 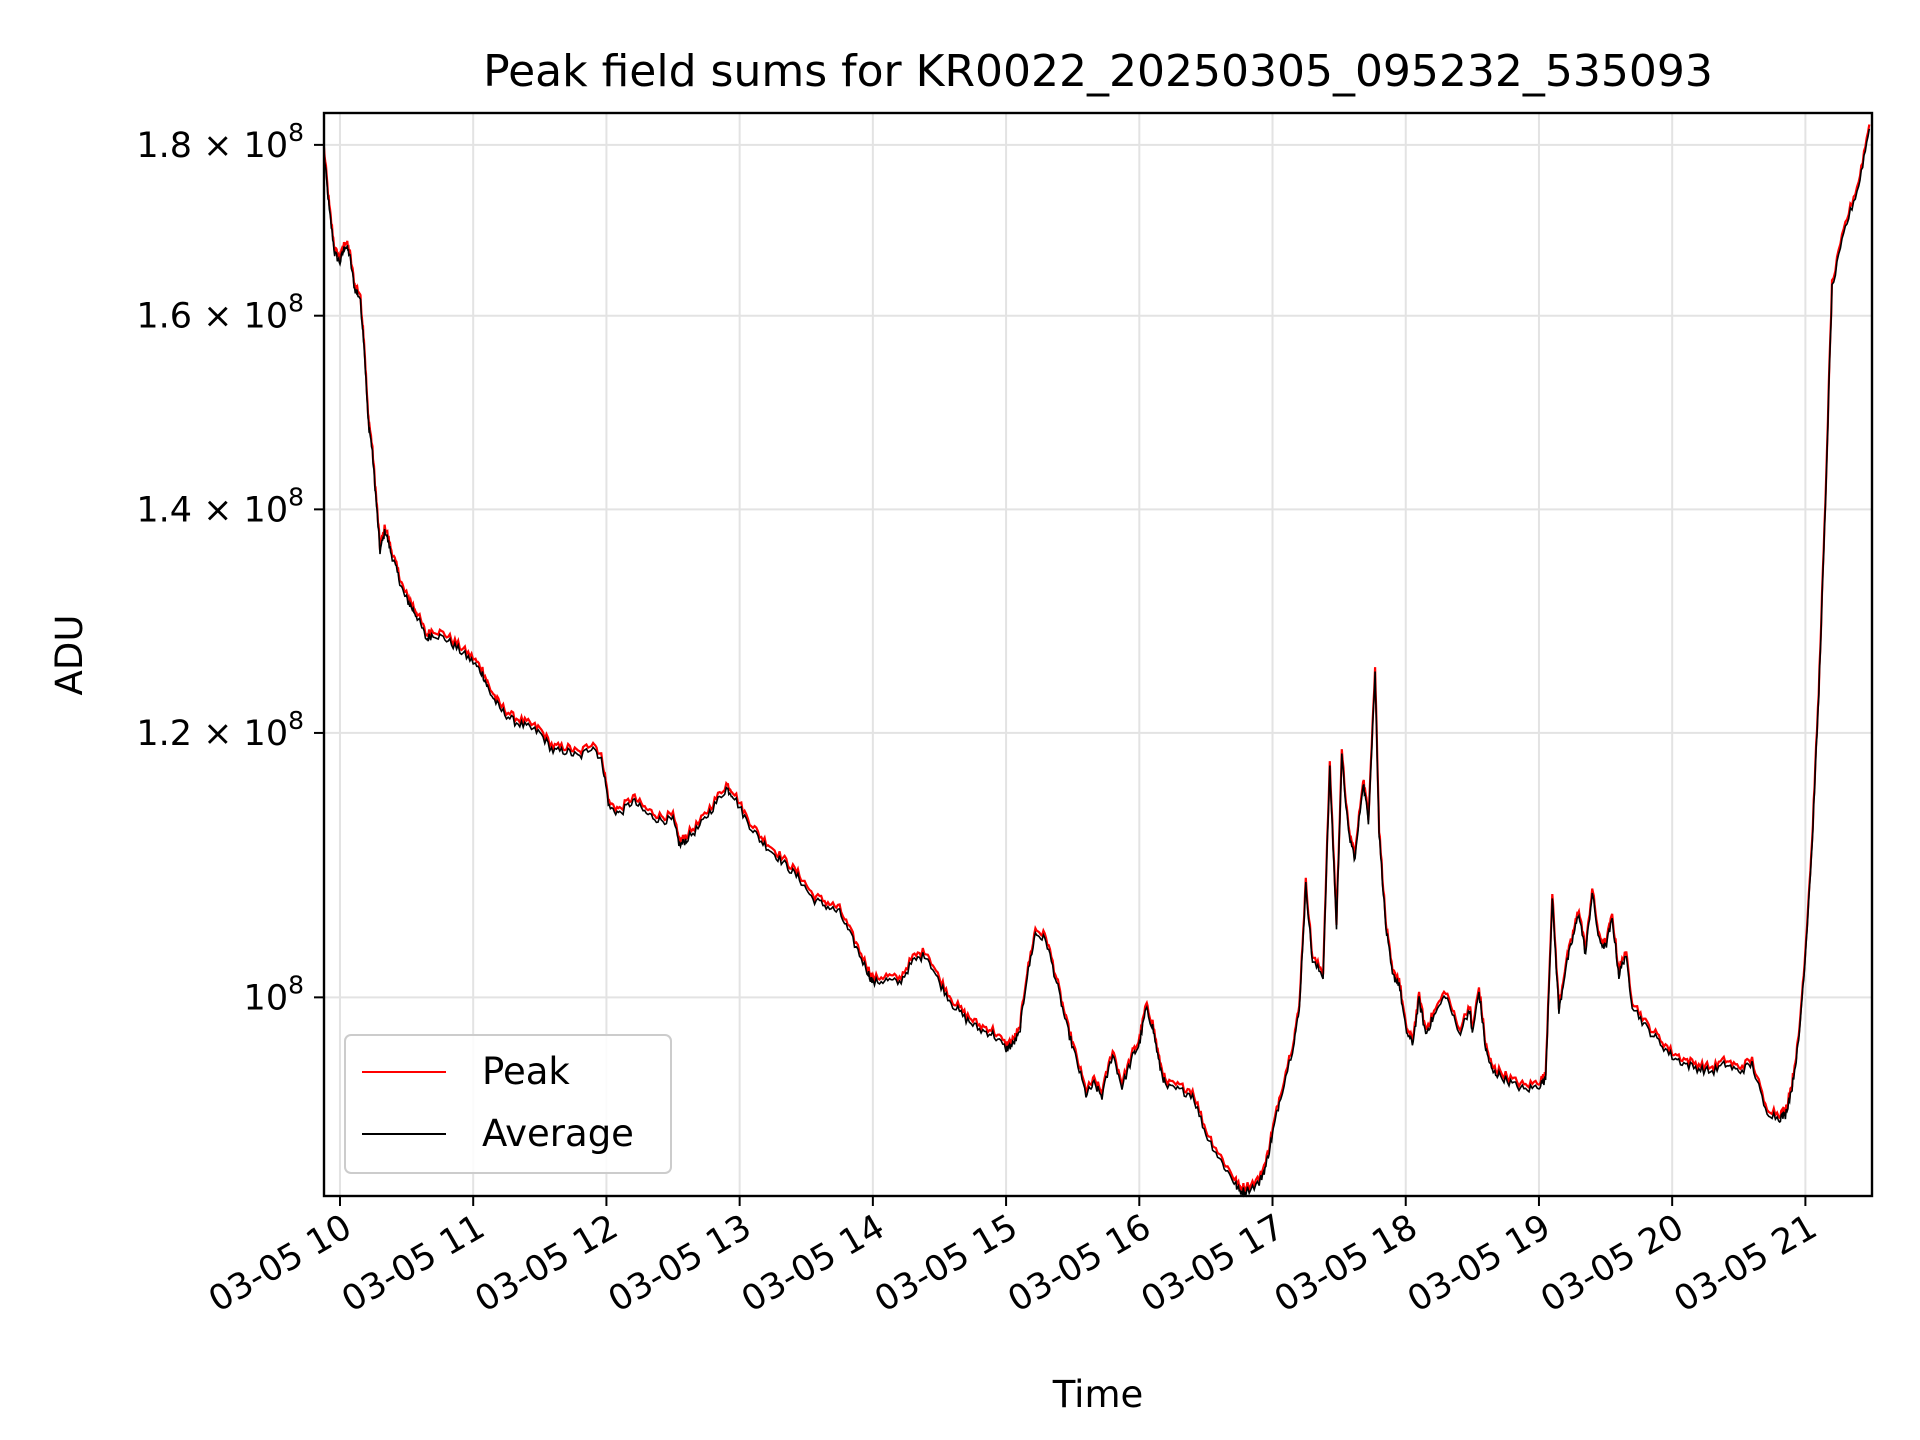 I want to click on legend-label-peak: Peak, so click(x=526, y=1071).